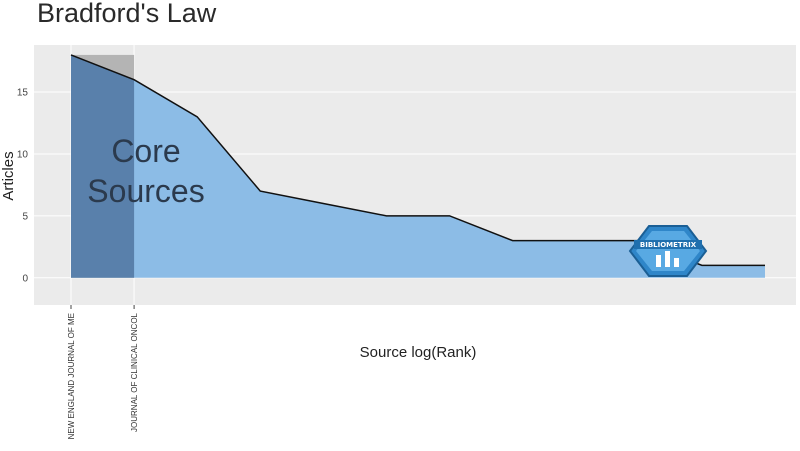  Describe the element at coordinates (145, 151) in the screenshot. I see `core-sources-label-line1: Core` at that location.